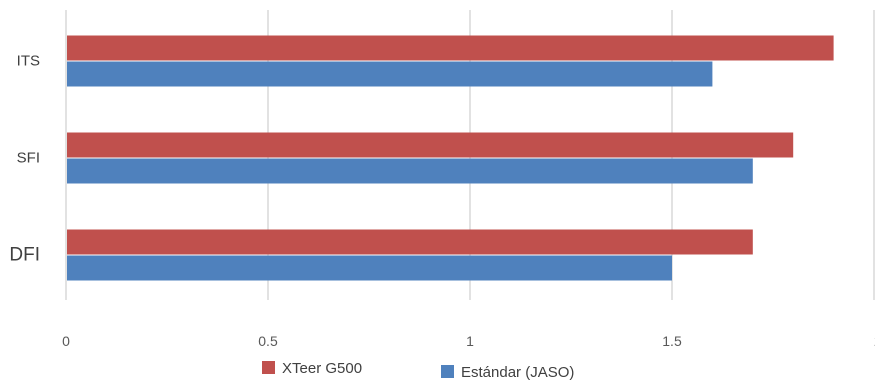 The image size is (875, 380). What do you see at coordinates (517, 372) in the screenshot?
I see `legend-label-2: Estándar (JASO)` at bounding box center [517, 372].